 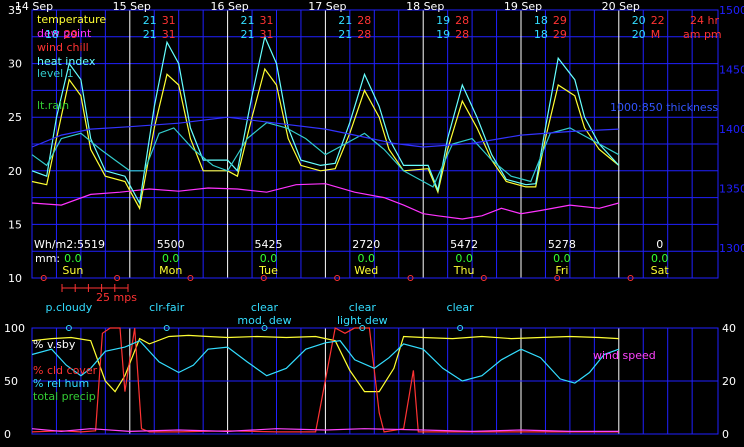 I want to click on max-label-1: 29, so click(x=560, y=20).